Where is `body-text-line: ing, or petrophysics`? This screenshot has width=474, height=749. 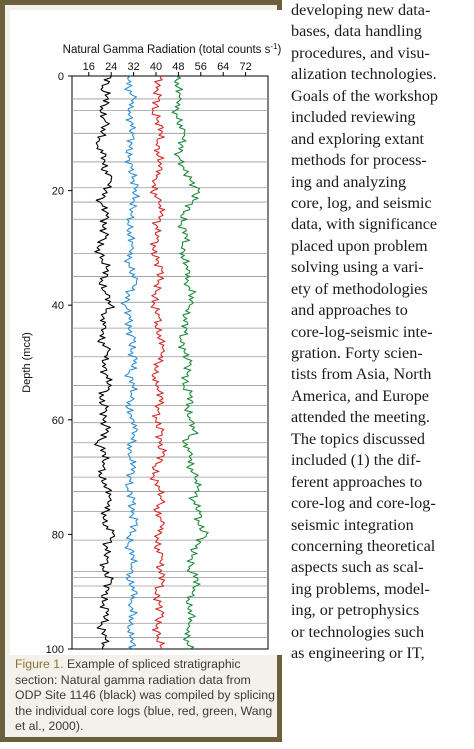
body-text-line: ing, or petrophysics is located at coordinates (355, 610).